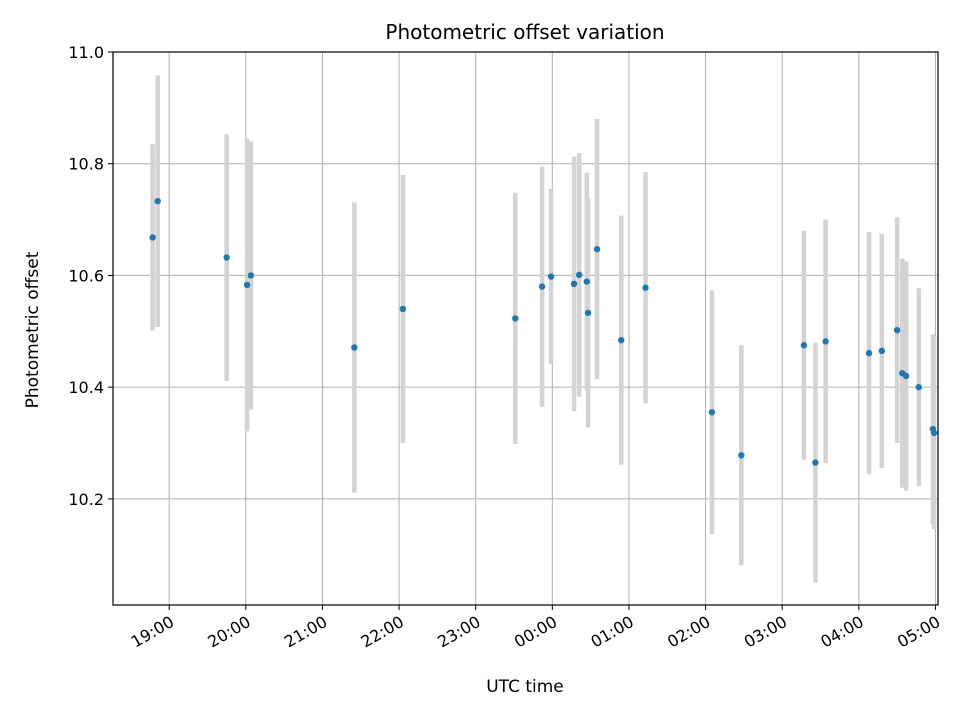  Describe the element at coordinates (86, 275) in the screenshot. I see `y-tick-label: 10.6` at that location.